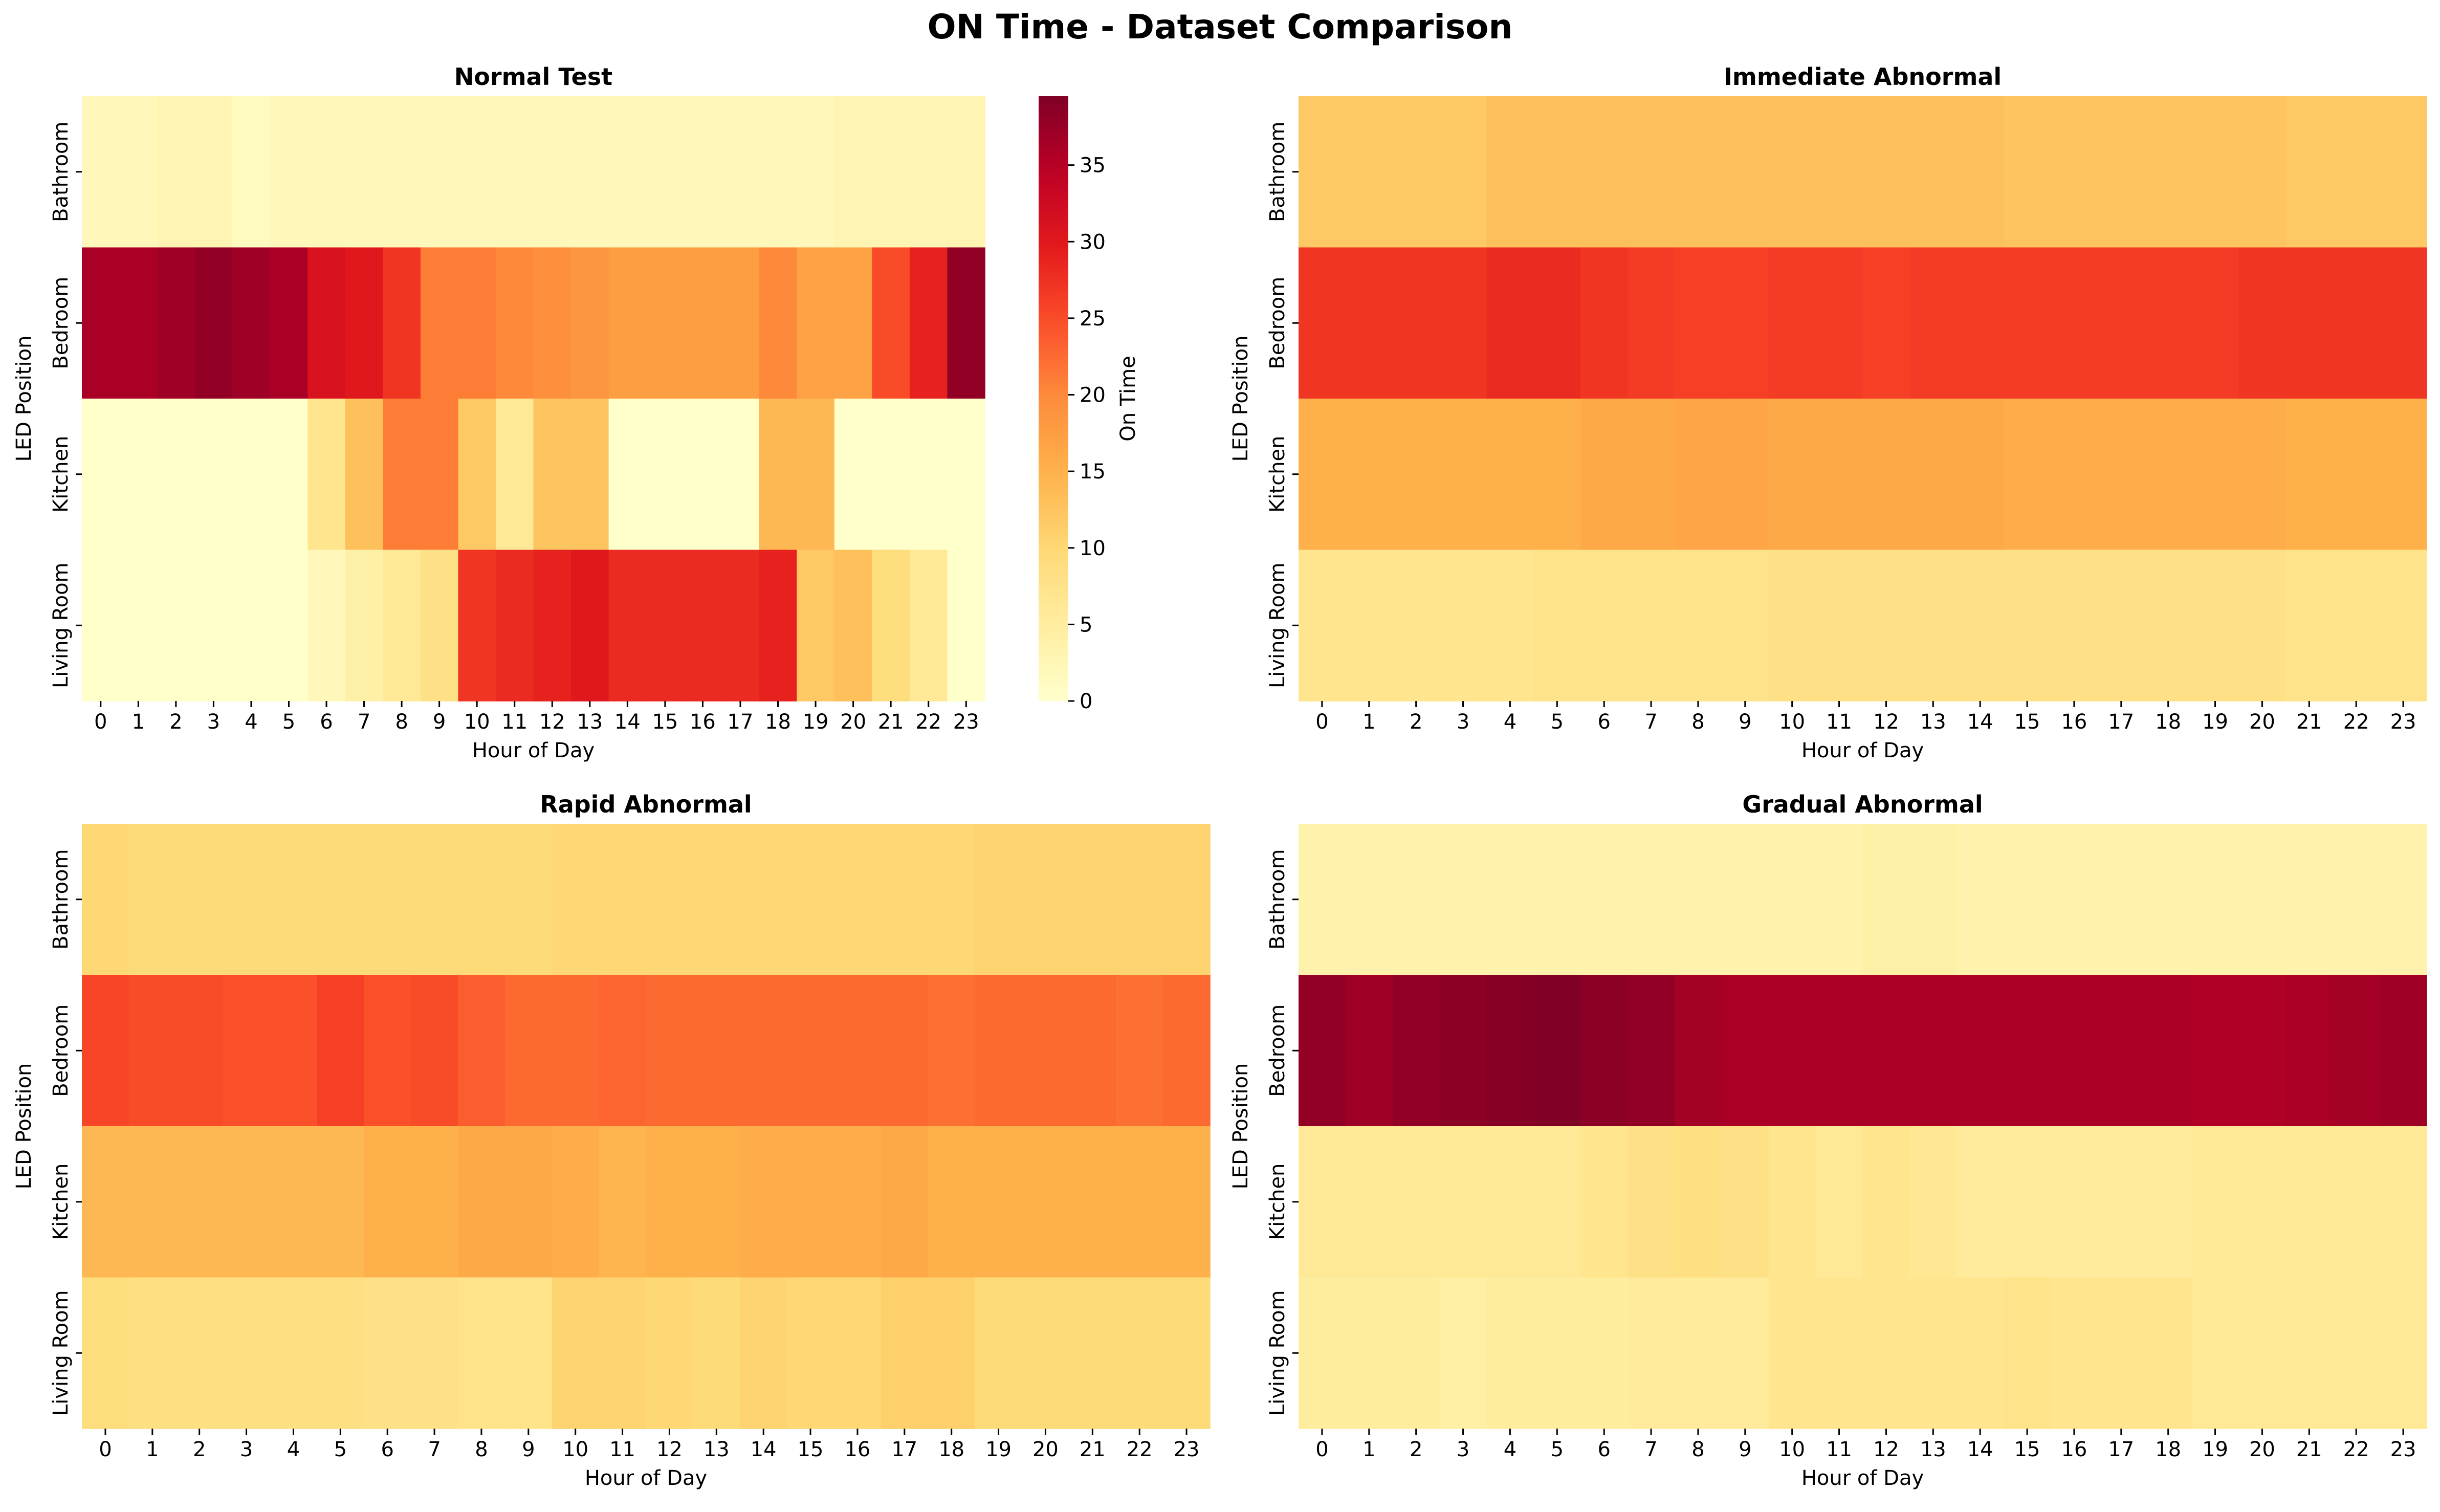  I want to click on y-tick-label: Kitchen, so click(61, 474).